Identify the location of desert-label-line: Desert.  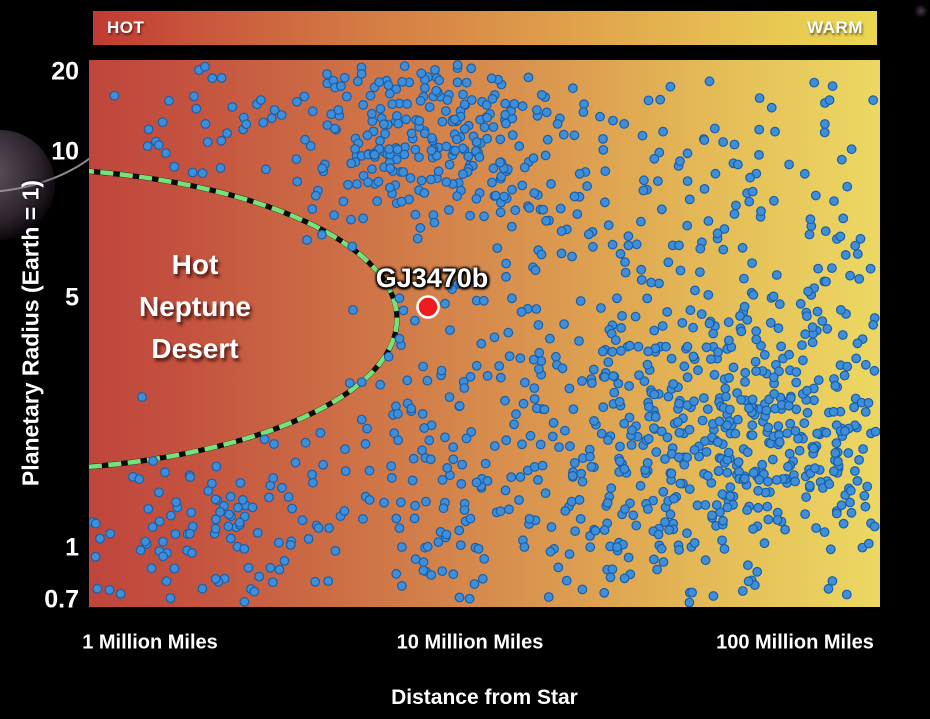
(195, 348).